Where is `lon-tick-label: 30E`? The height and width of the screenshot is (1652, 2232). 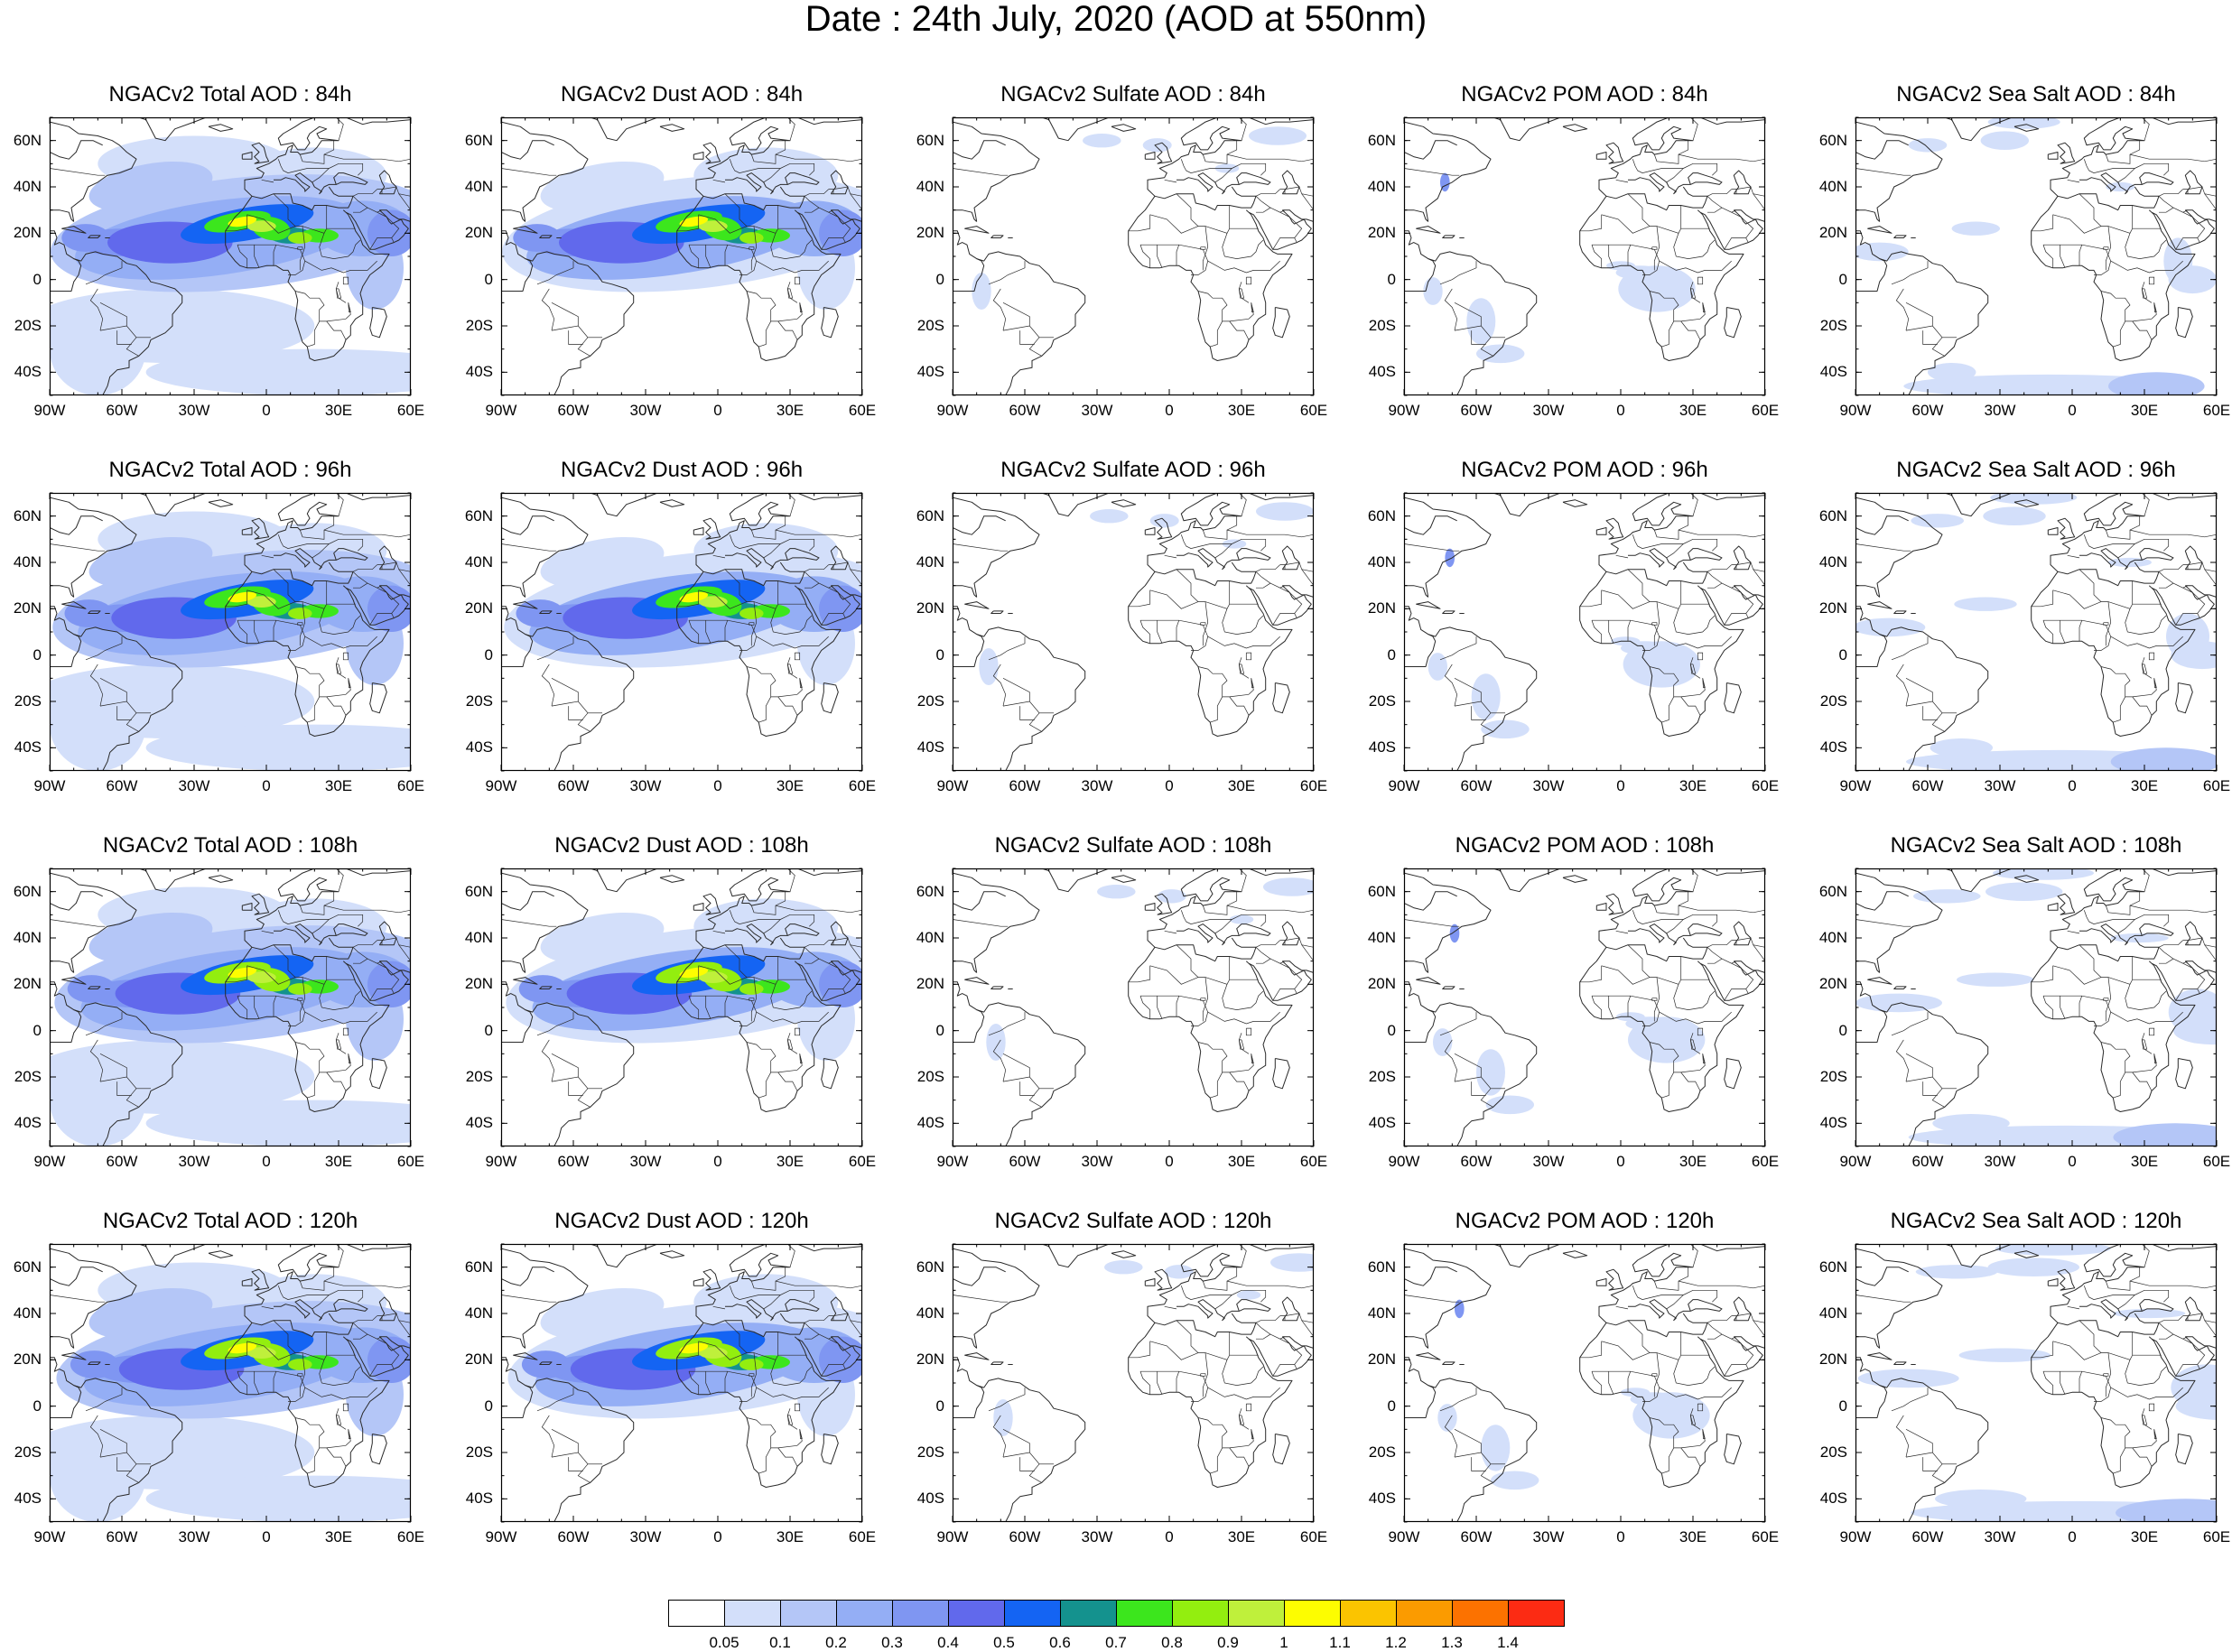
lon-tick-label: 30E is located at coordinates (790, 785).